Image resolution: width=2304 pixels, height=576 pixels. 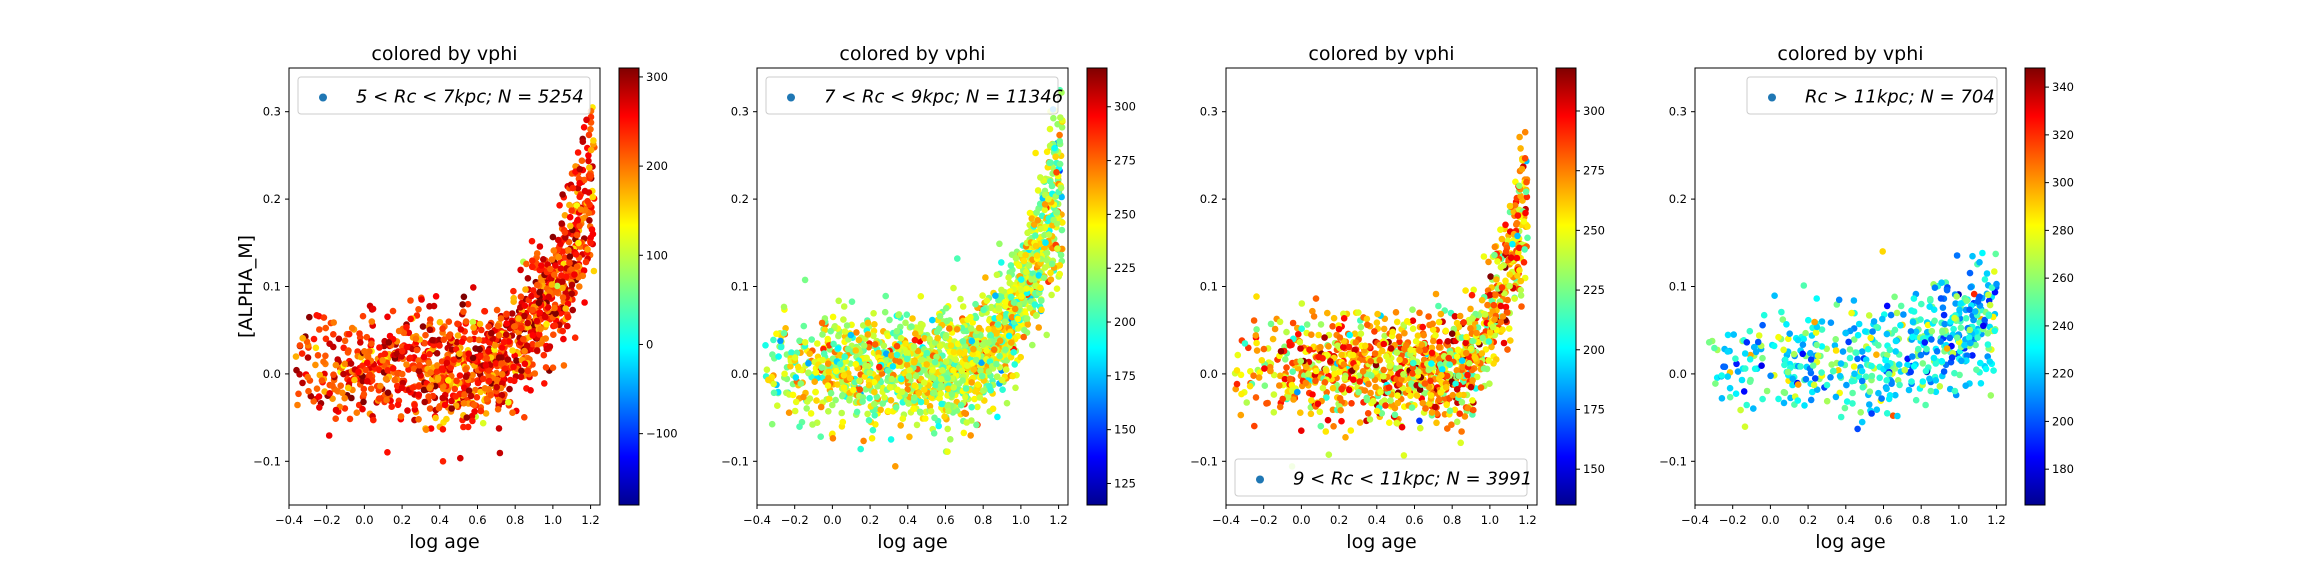 What do you see at coordinates (272, 199) in the screenshot?
I see `y-tick-label: 0.2` at bounding box center [272, 199].